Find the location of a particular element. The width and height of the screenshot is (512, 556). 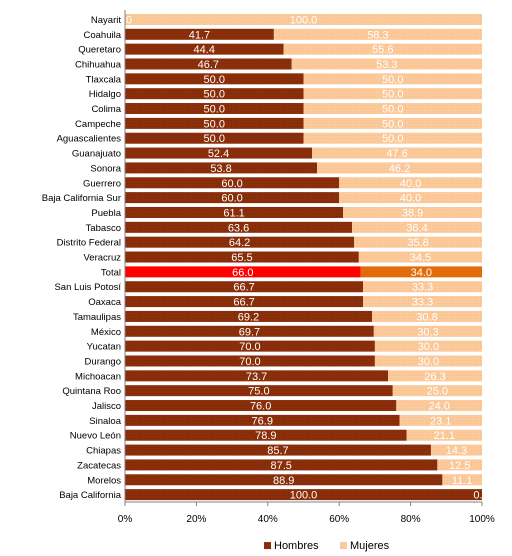

category-label-campeche: Campeche is located at coordinates (98, 124).